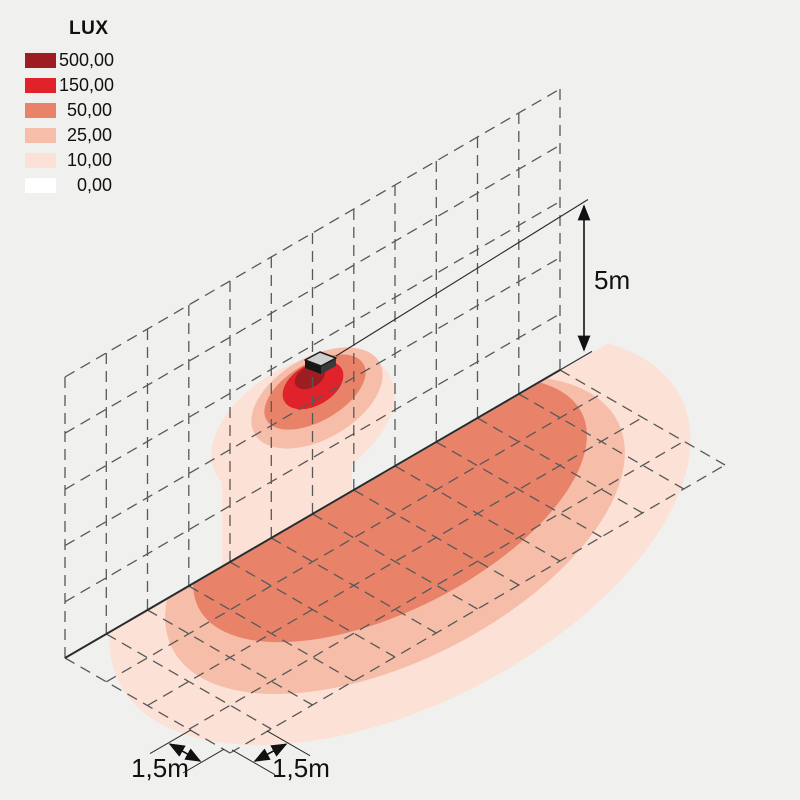 The width and height of the screenshot is (800, 800). I want to click on luminaire-front-face, so click(313, 367).